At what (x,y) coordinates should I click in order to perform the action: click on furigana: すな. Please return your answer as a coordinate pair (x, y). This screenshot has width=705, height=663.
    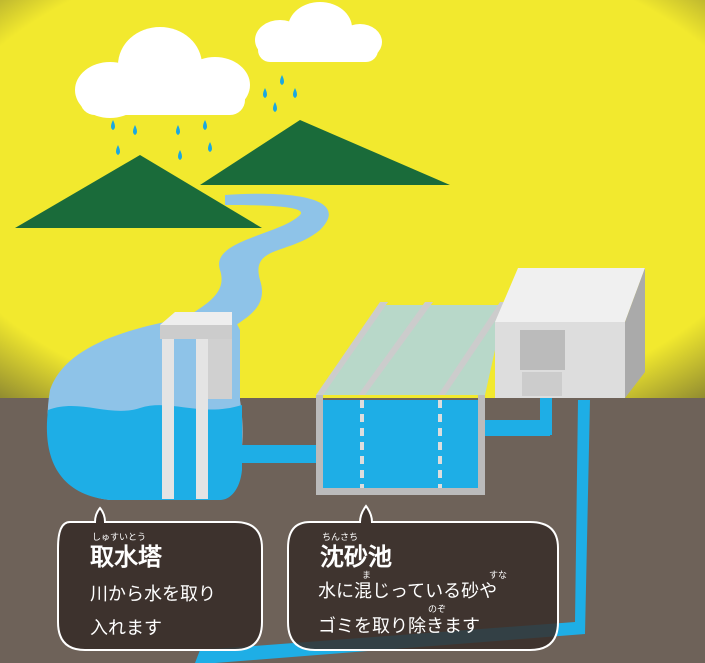
    Looking at the image, I should click on (498, 575).